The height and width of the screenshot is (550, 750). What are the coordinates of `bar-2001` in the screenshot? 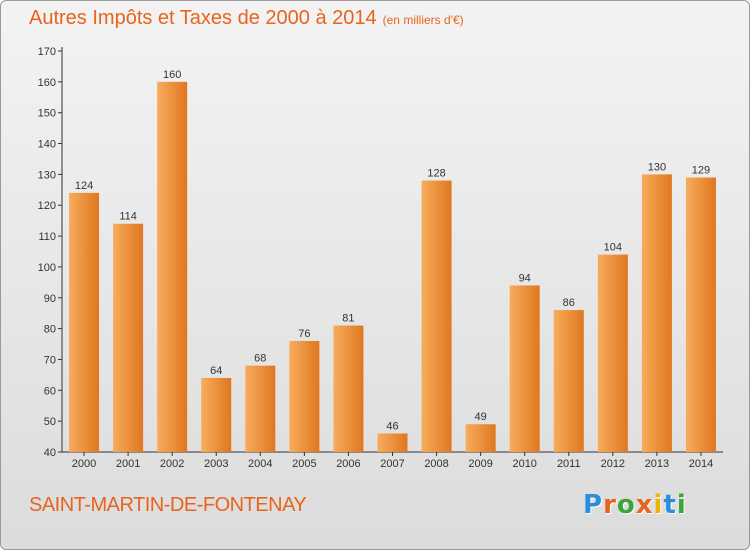 It's located at (128, 337).